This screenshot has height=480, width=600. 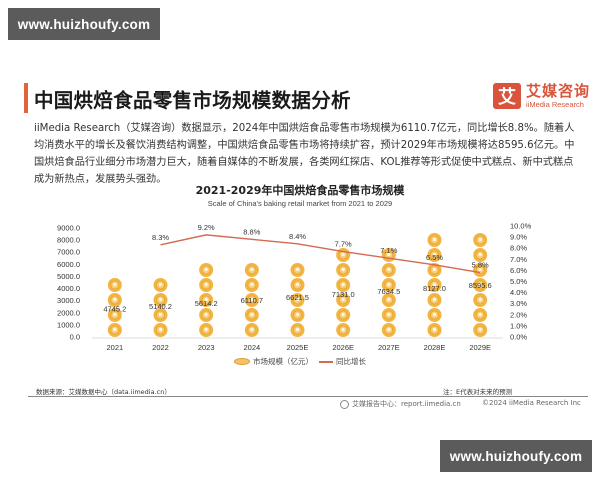 I want to click on chart-title: 2021-2029年中国烘焙食品零售市场规模, so click(x=300, y=190).